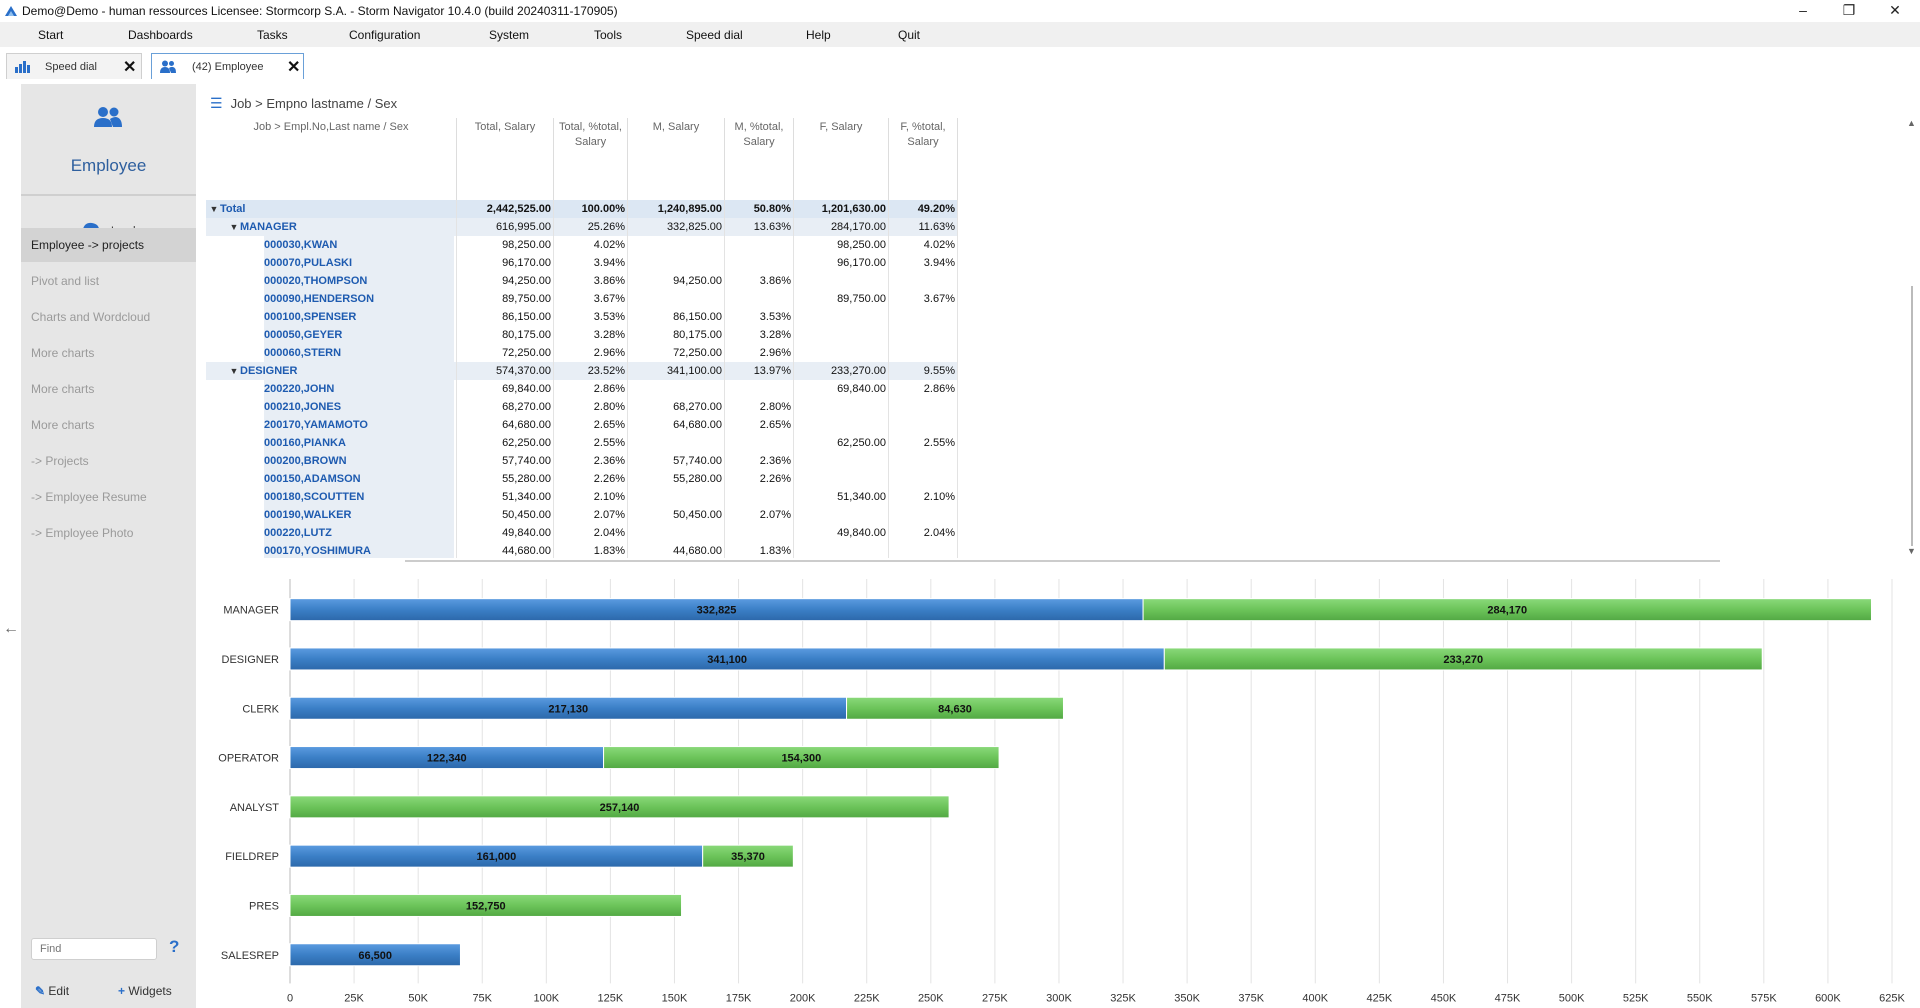 Image resolution: width=1920 pixels, height=1008 pixels. I want to click on value-cell: 62,250.00, so click(505, 443).